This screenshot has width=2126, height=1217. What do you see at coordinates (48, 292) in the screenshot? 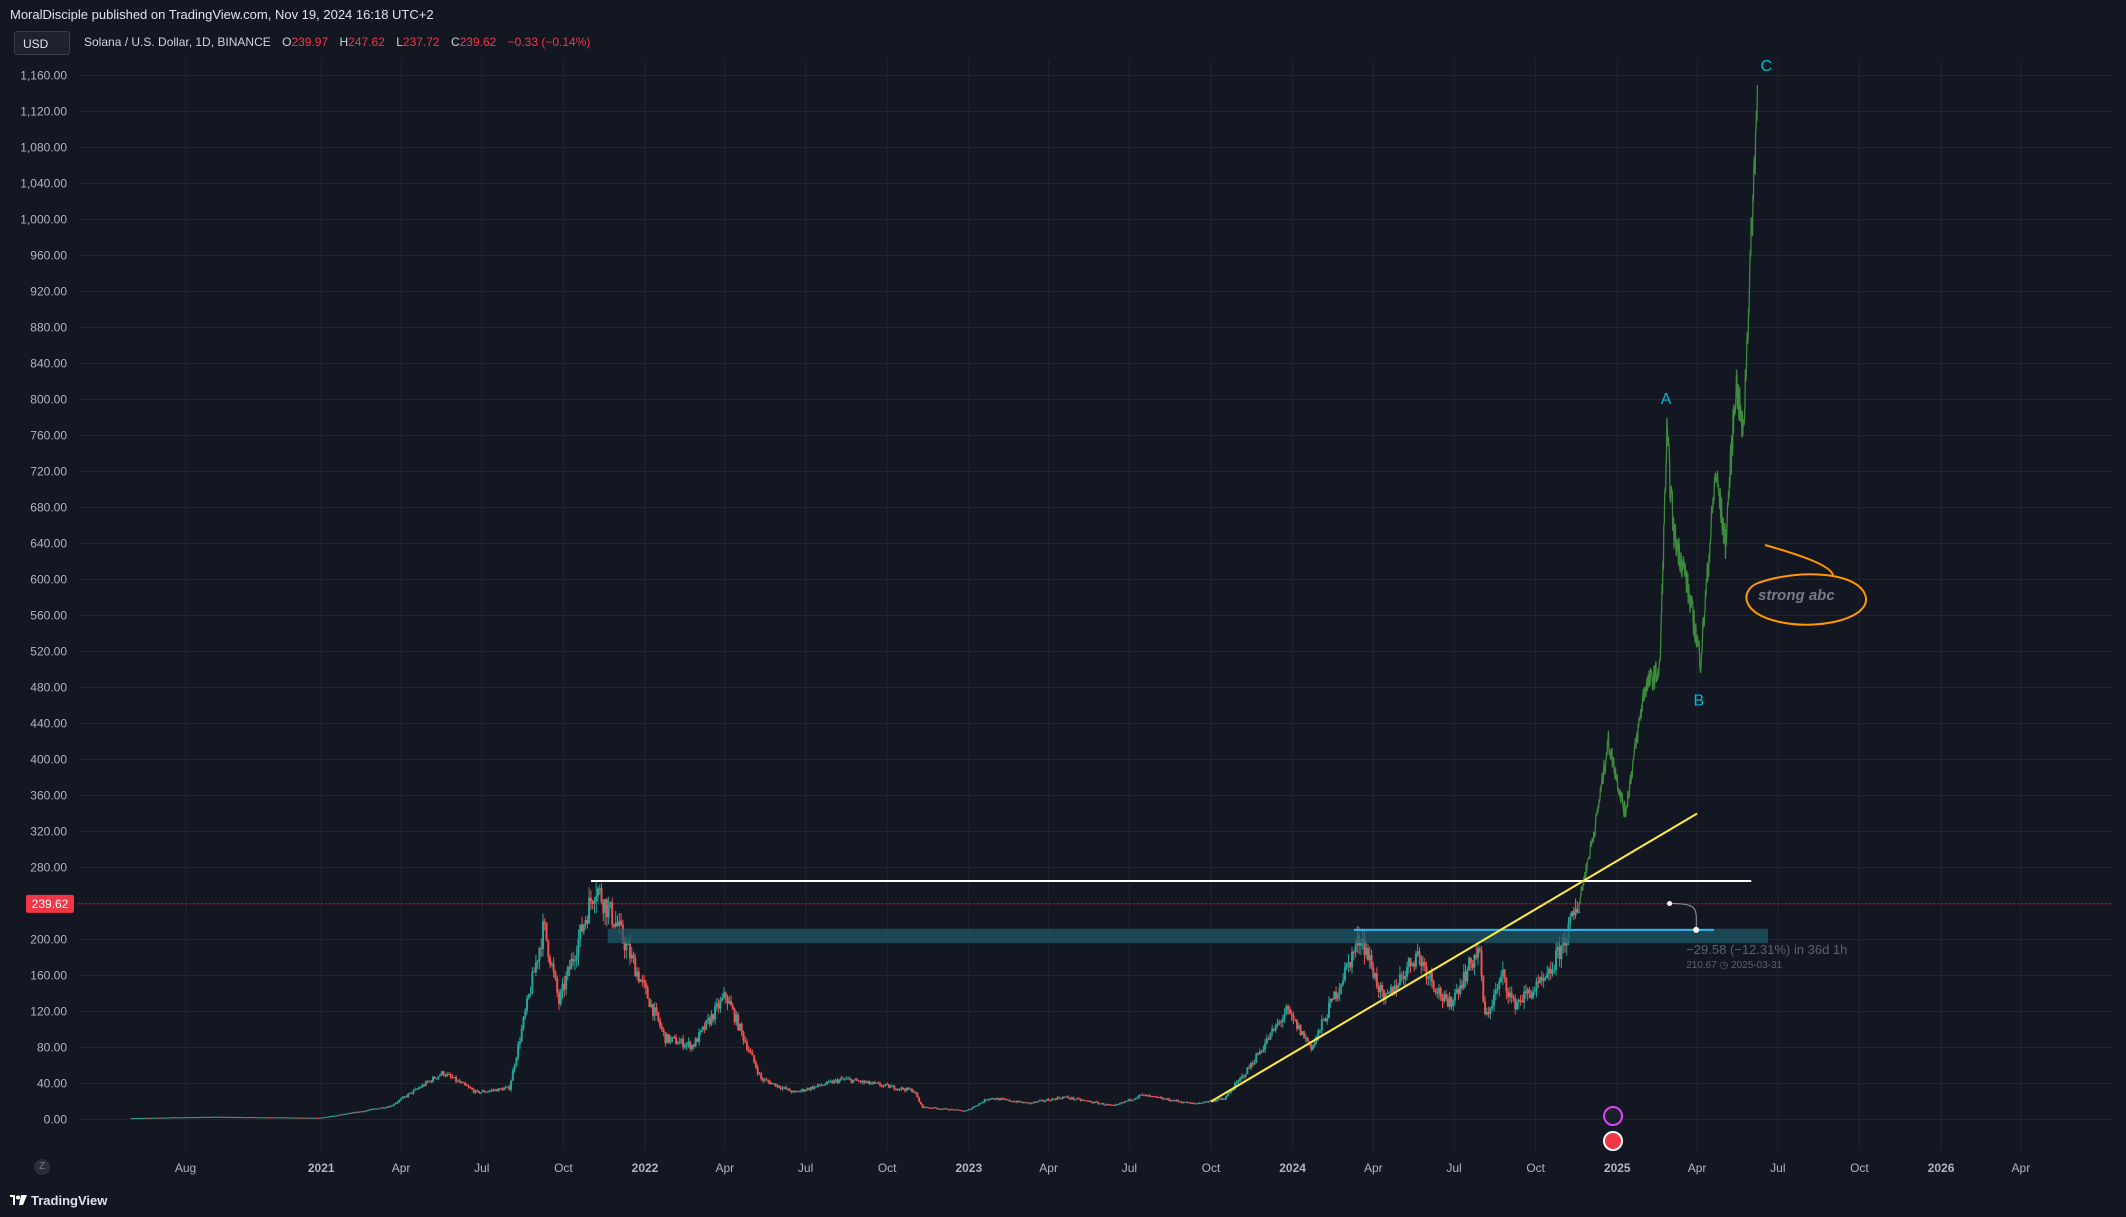
I see `y-tick-label: 920.00` at bounding box center [48, 292].